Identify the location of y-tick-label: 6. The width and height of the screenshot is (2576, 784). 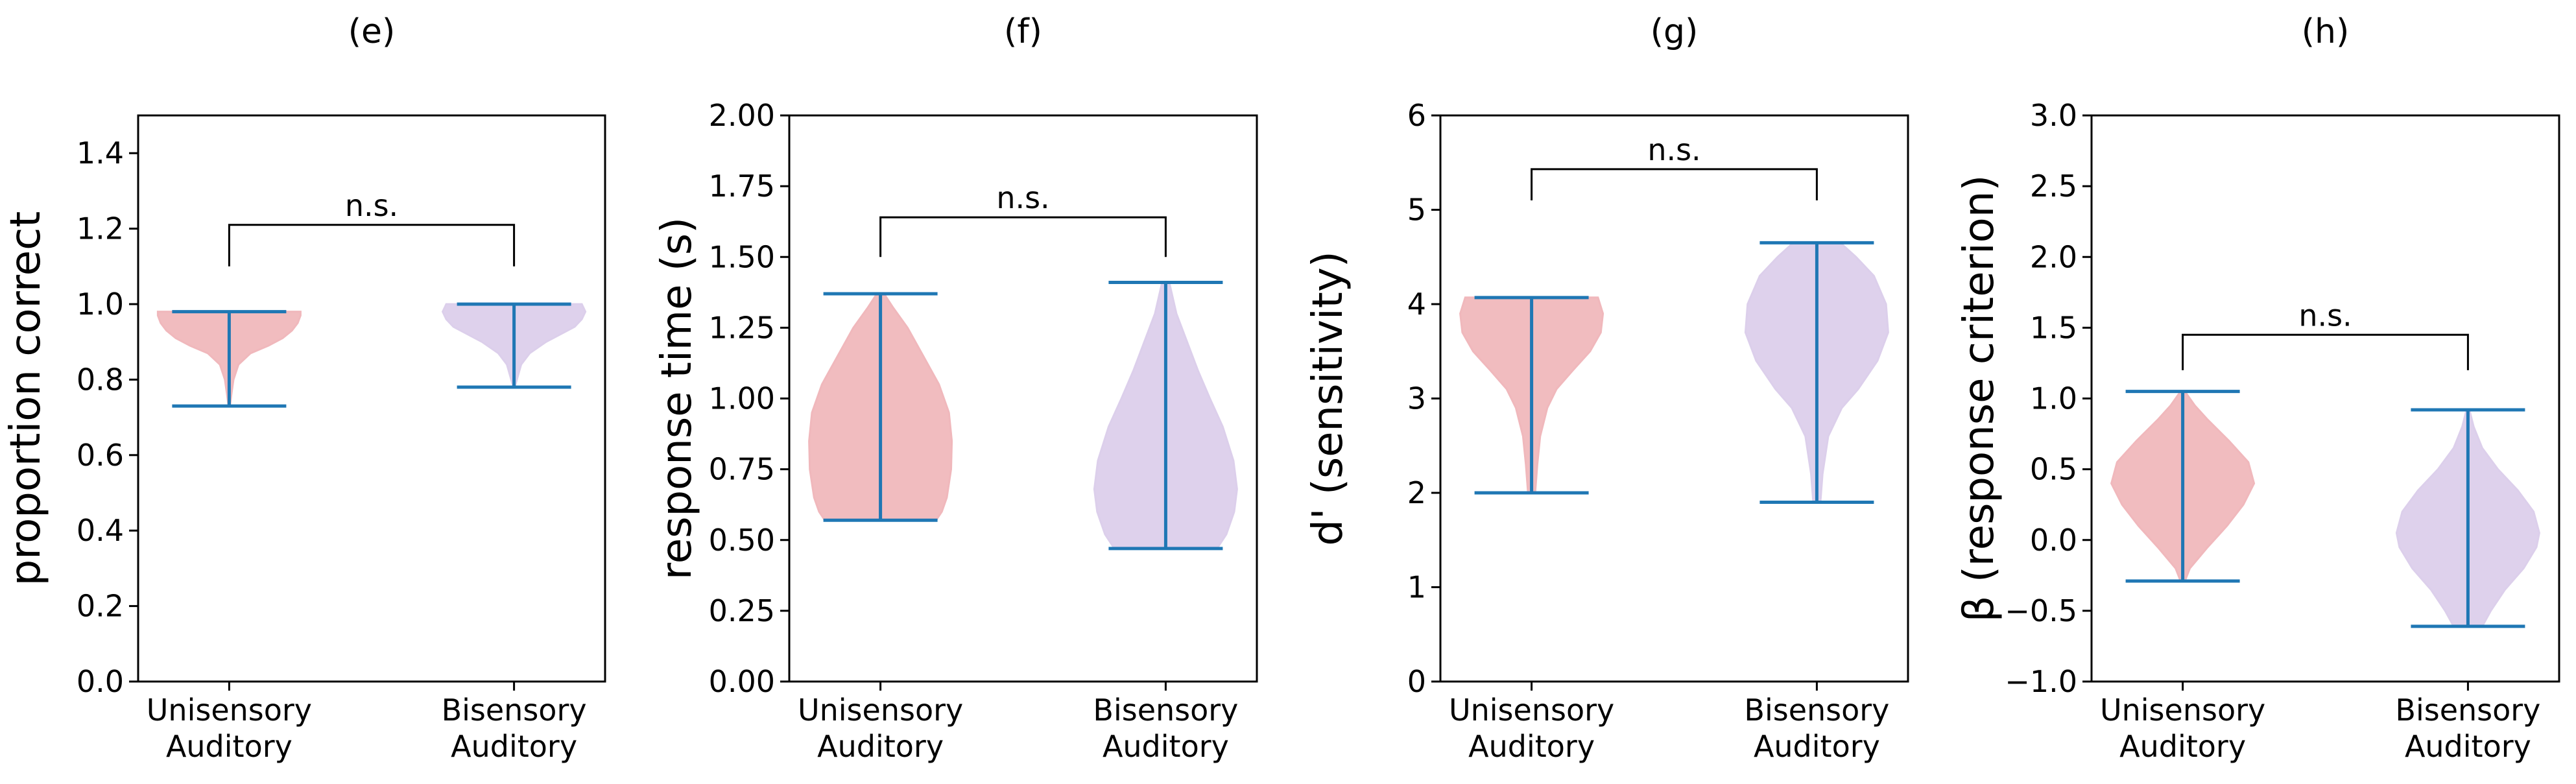
(1416, 115).